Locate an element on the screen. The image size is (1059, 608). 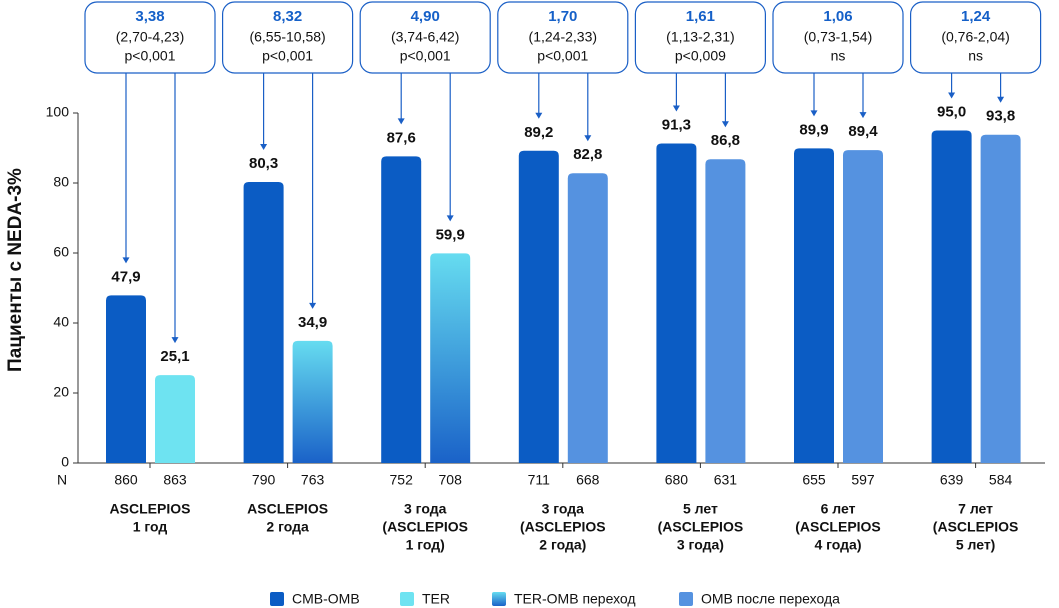
n-value: 711 is located at coordinates (539, 480).